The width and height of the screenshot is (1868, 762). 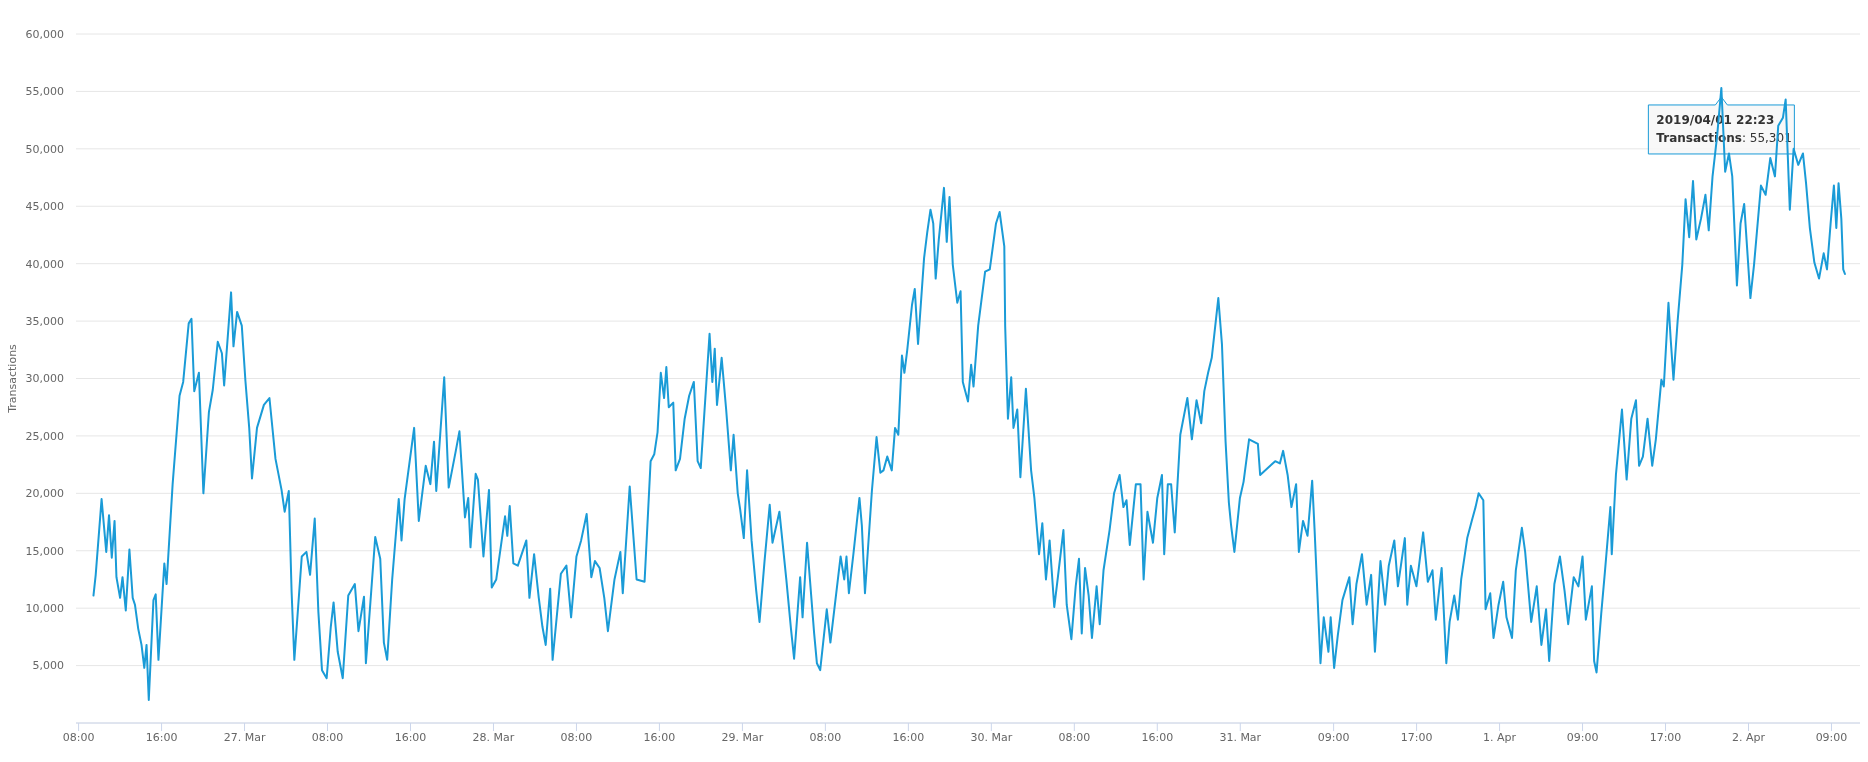 What do you see at coordinates (44, 494) in the screenshot?
I see `y-tick-label: 20,000` at bounding box center [44, 494].